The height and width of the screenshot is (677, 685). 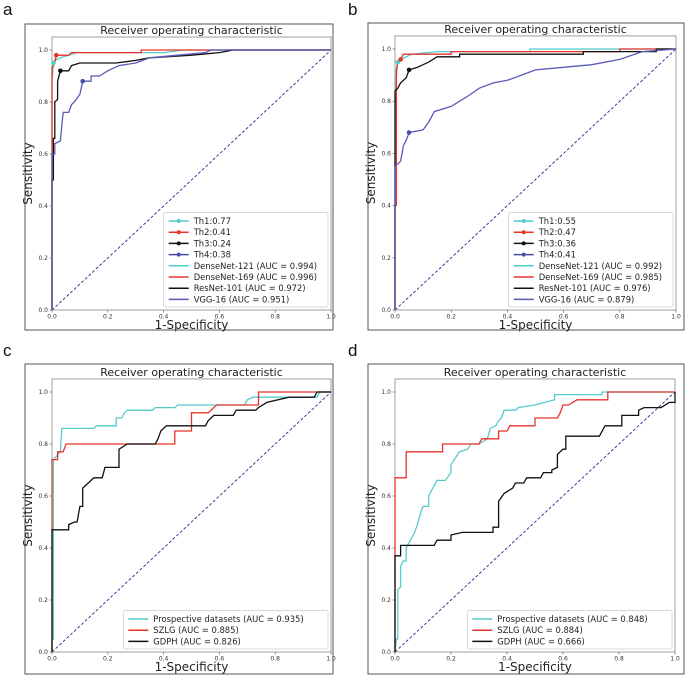 I want to click on panel-label: c, so click(x=7, y=350).